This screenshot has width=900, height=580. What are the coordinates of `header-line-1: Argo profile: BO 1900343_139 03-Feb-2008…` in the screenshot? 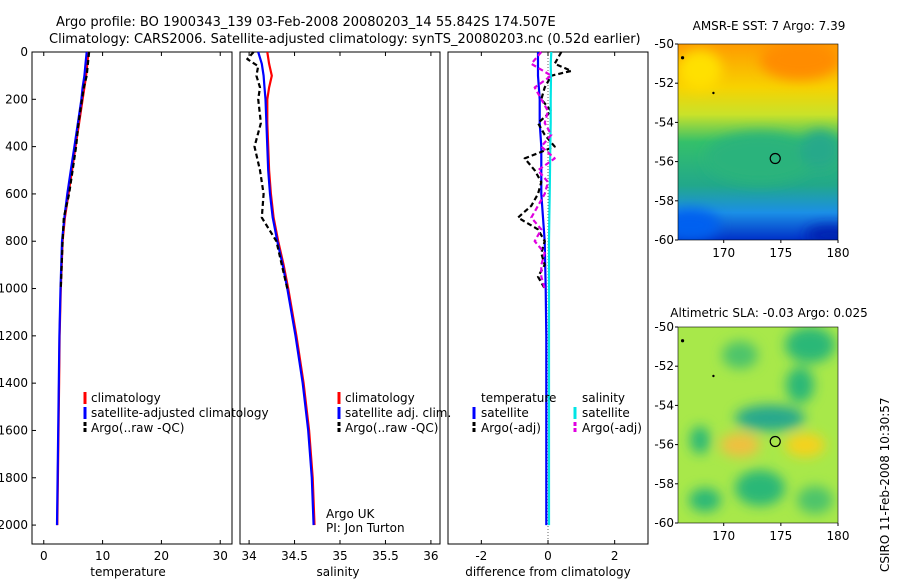 It's located at (306, 22).